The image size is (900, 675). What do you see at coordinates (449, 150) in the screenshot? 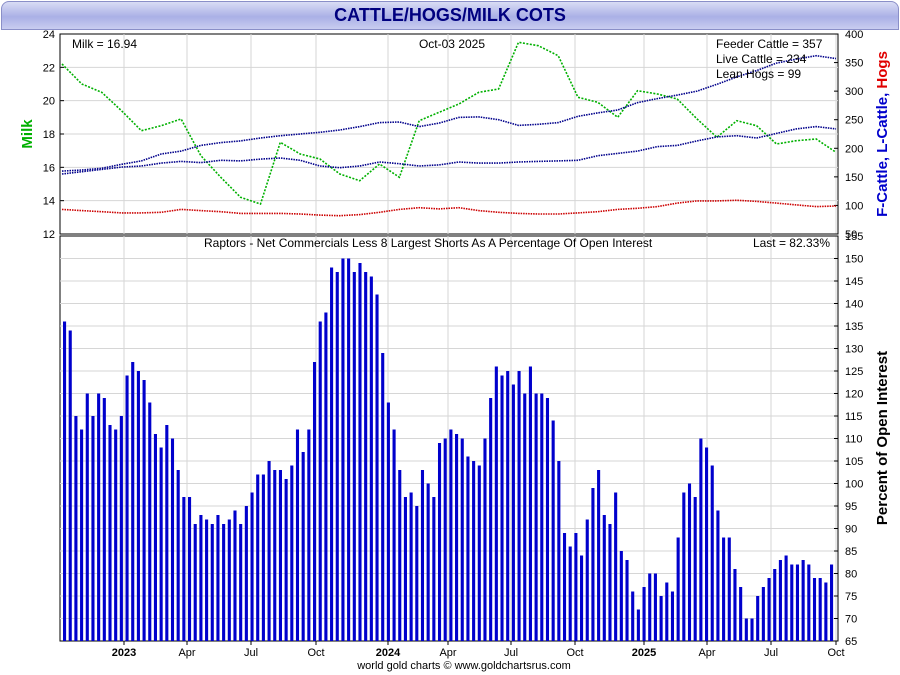
I see `series-live` at bounding box center [449, 150].